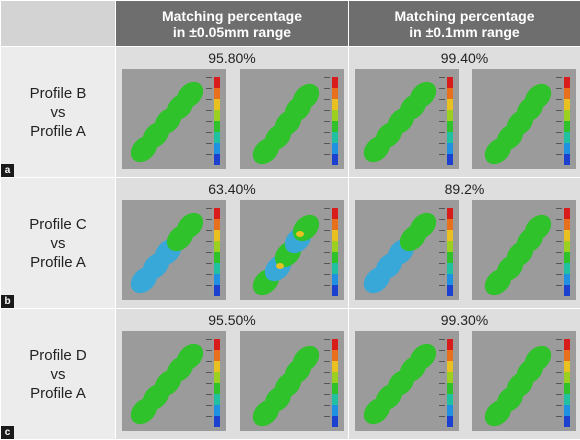 Image resolution: width=580 pixels, height=440 pixels. What do you see at coordinates (7, 432) in the screenshot?
I see `panel-tag: c` at bounding box center [7, 432].